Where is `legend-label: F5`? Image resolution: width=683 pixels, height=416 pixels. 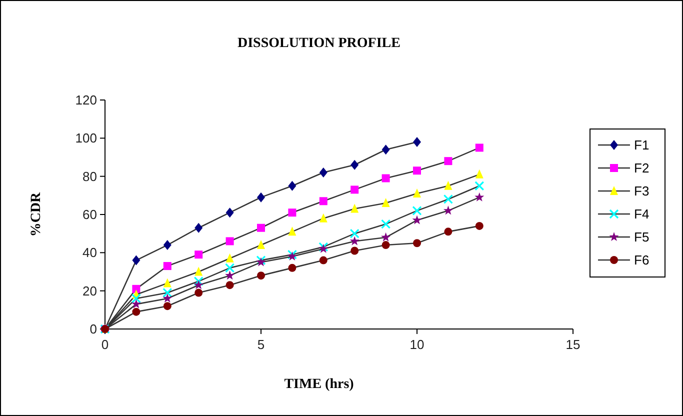
legend-label: F5 is located at coordinates (642, 237).